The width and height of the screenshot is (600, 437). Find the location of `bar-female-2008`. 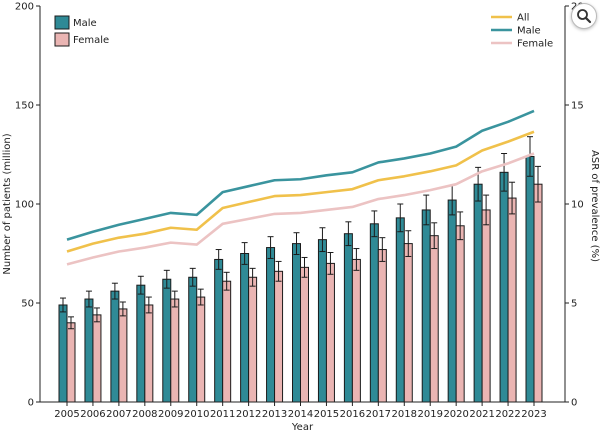

bar-female-2008 is located at coordinates (149, 353).